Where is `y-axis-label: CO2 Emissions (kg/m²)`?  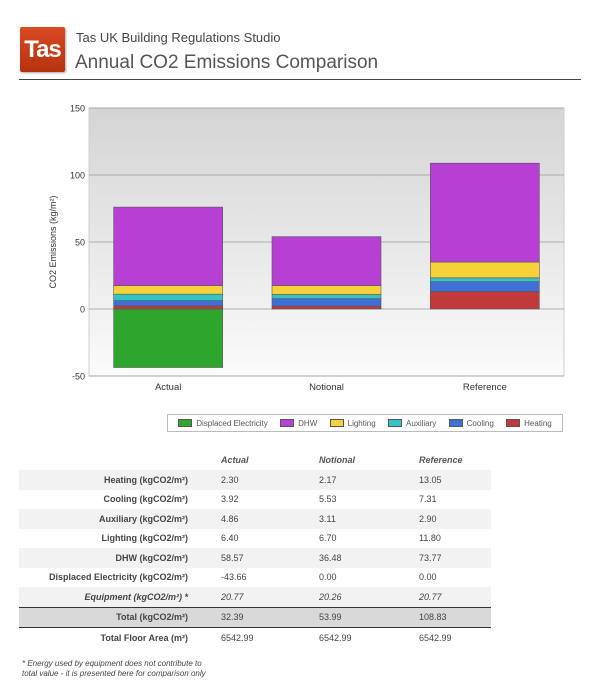
y-axis-label: CO2 Emissions (kg/m²) is located at coordinates (53, 241).